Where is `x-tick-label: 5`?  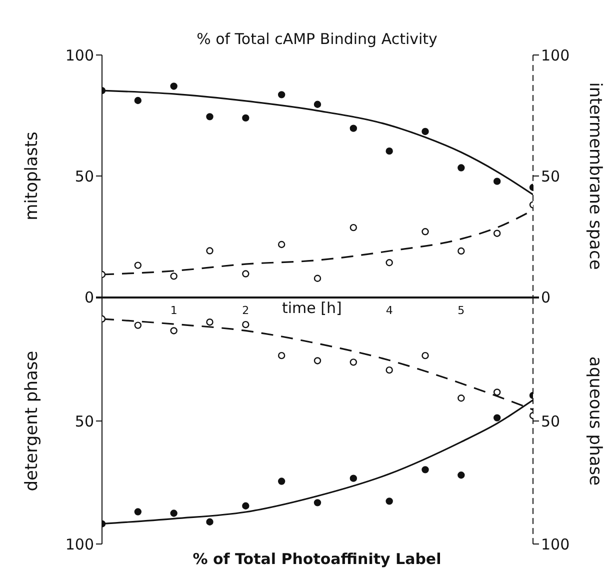
x-tick-label: 5 is located at coordinates (461, 310).